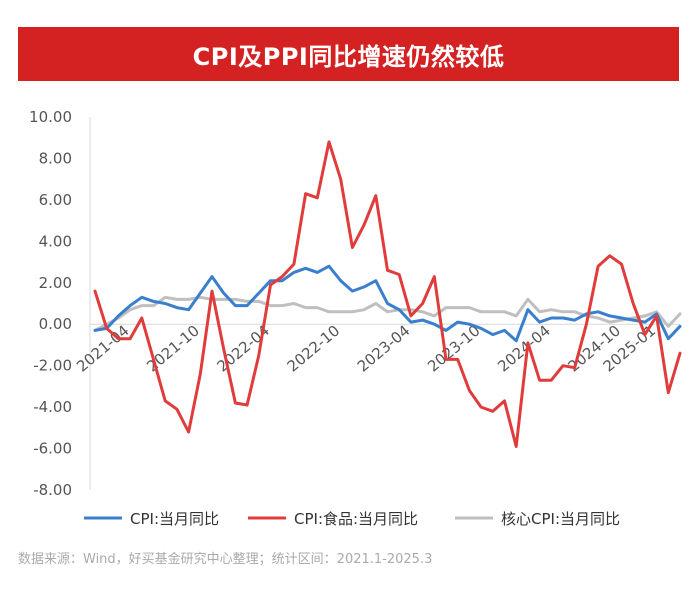 This screenshot has height=595, width=700. Describe the element at coordinates (174, 519) in the screenshot. I see `legend-cpi-label: CPI:当月同比` at that location.